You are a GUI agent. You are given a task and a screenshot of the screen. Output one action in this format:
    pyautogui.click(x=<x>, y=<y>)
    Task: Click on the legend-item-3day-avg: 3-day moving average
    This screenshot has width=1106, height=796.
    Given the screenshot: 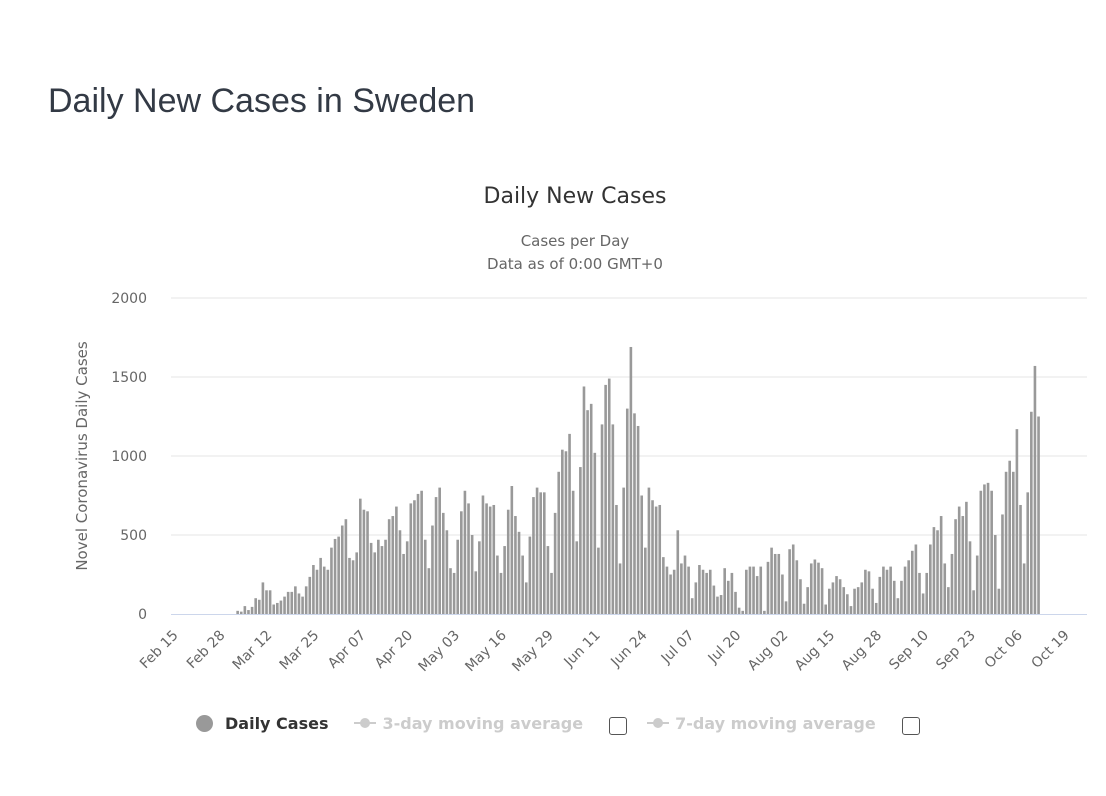 What is the action you would take?
    pyautogui.click(x=468, y=723)
    